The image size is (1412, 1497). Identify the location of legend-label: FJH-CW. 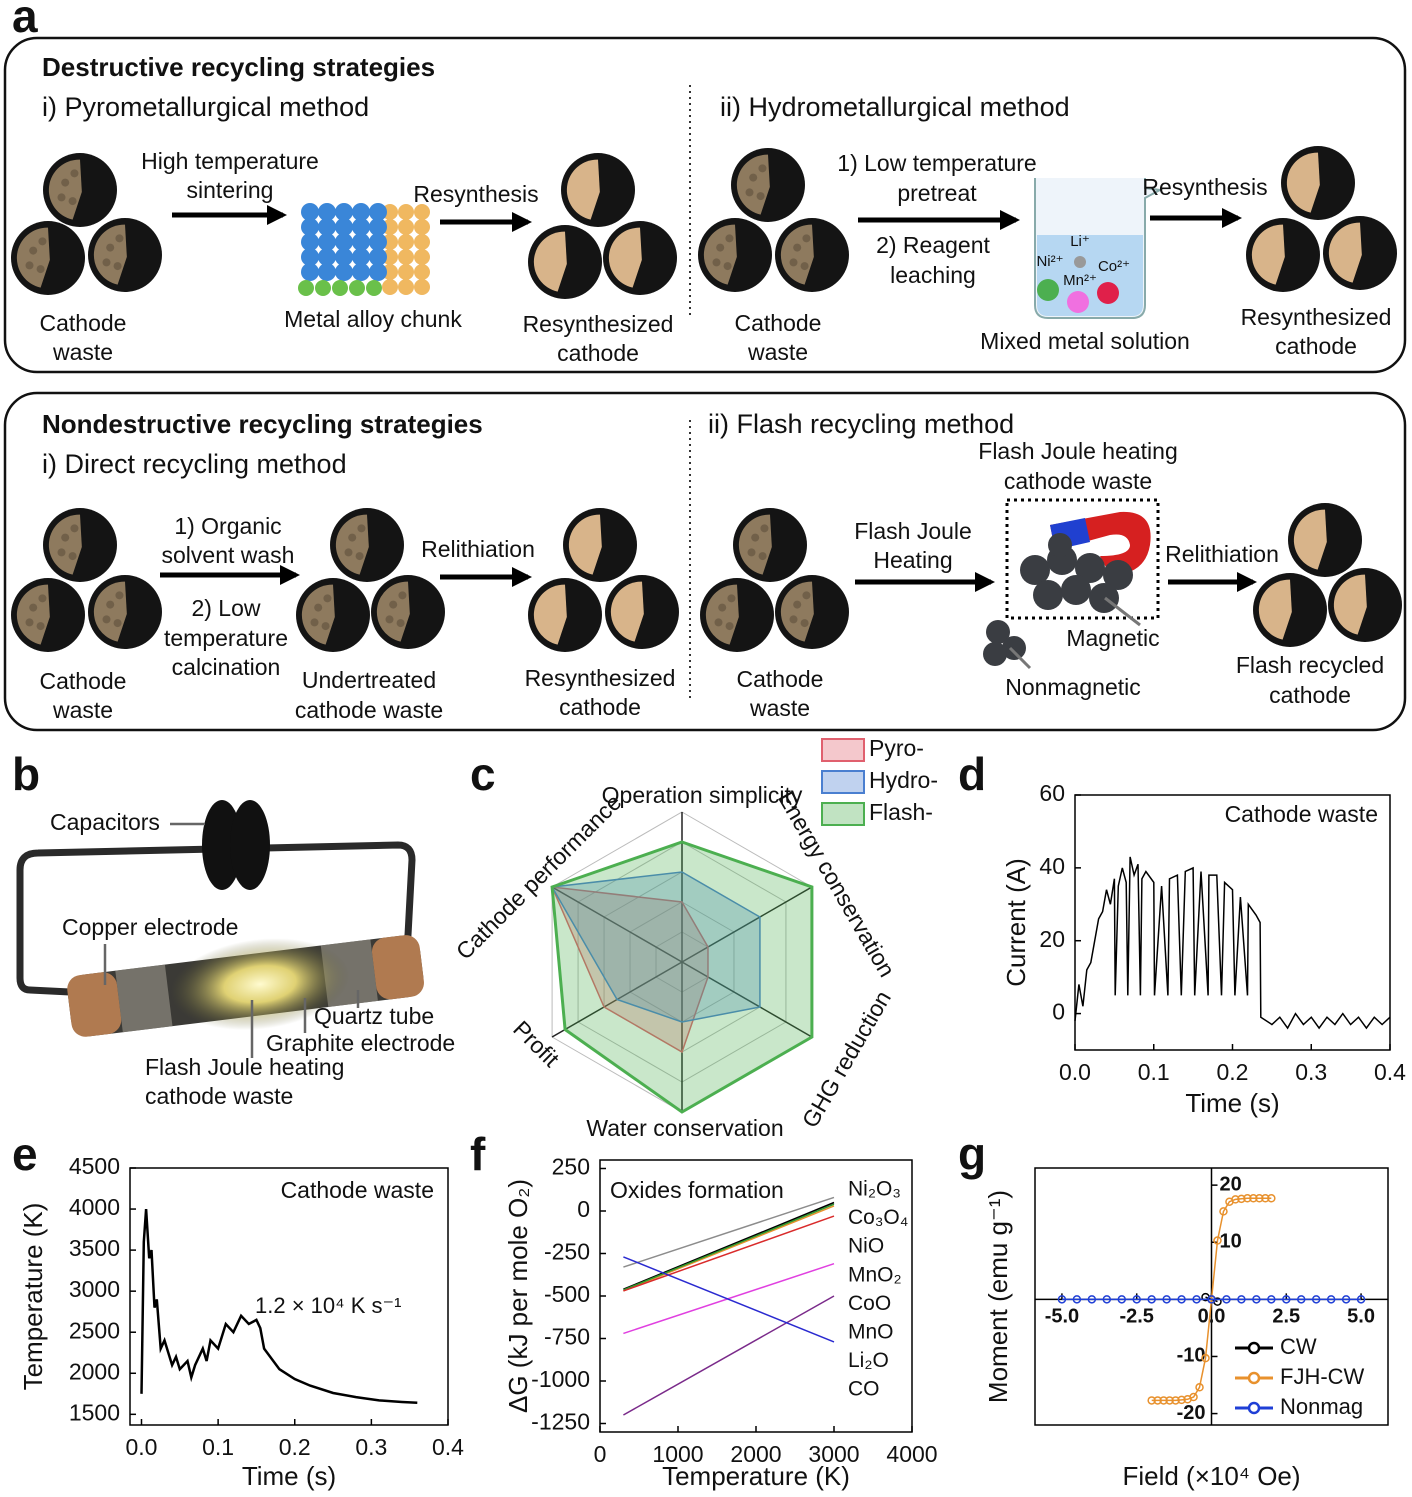
(1322, 1376).